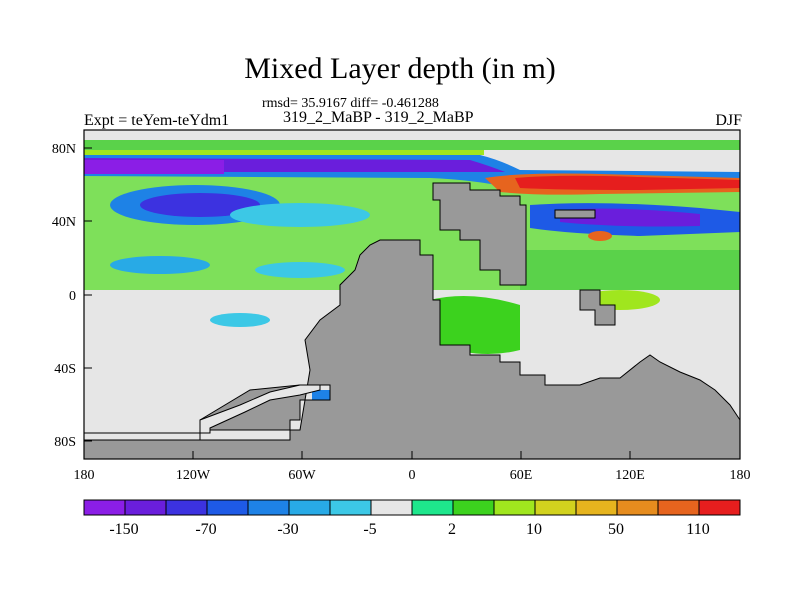 This screenshot has width=800, height=600. I want to click on arctic-deep-purple, so click(154, 167).